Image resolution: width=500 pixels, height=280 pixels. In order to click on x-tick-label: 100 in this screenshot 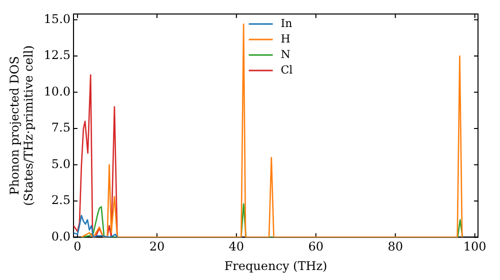, I will do `click(474, 247)`.